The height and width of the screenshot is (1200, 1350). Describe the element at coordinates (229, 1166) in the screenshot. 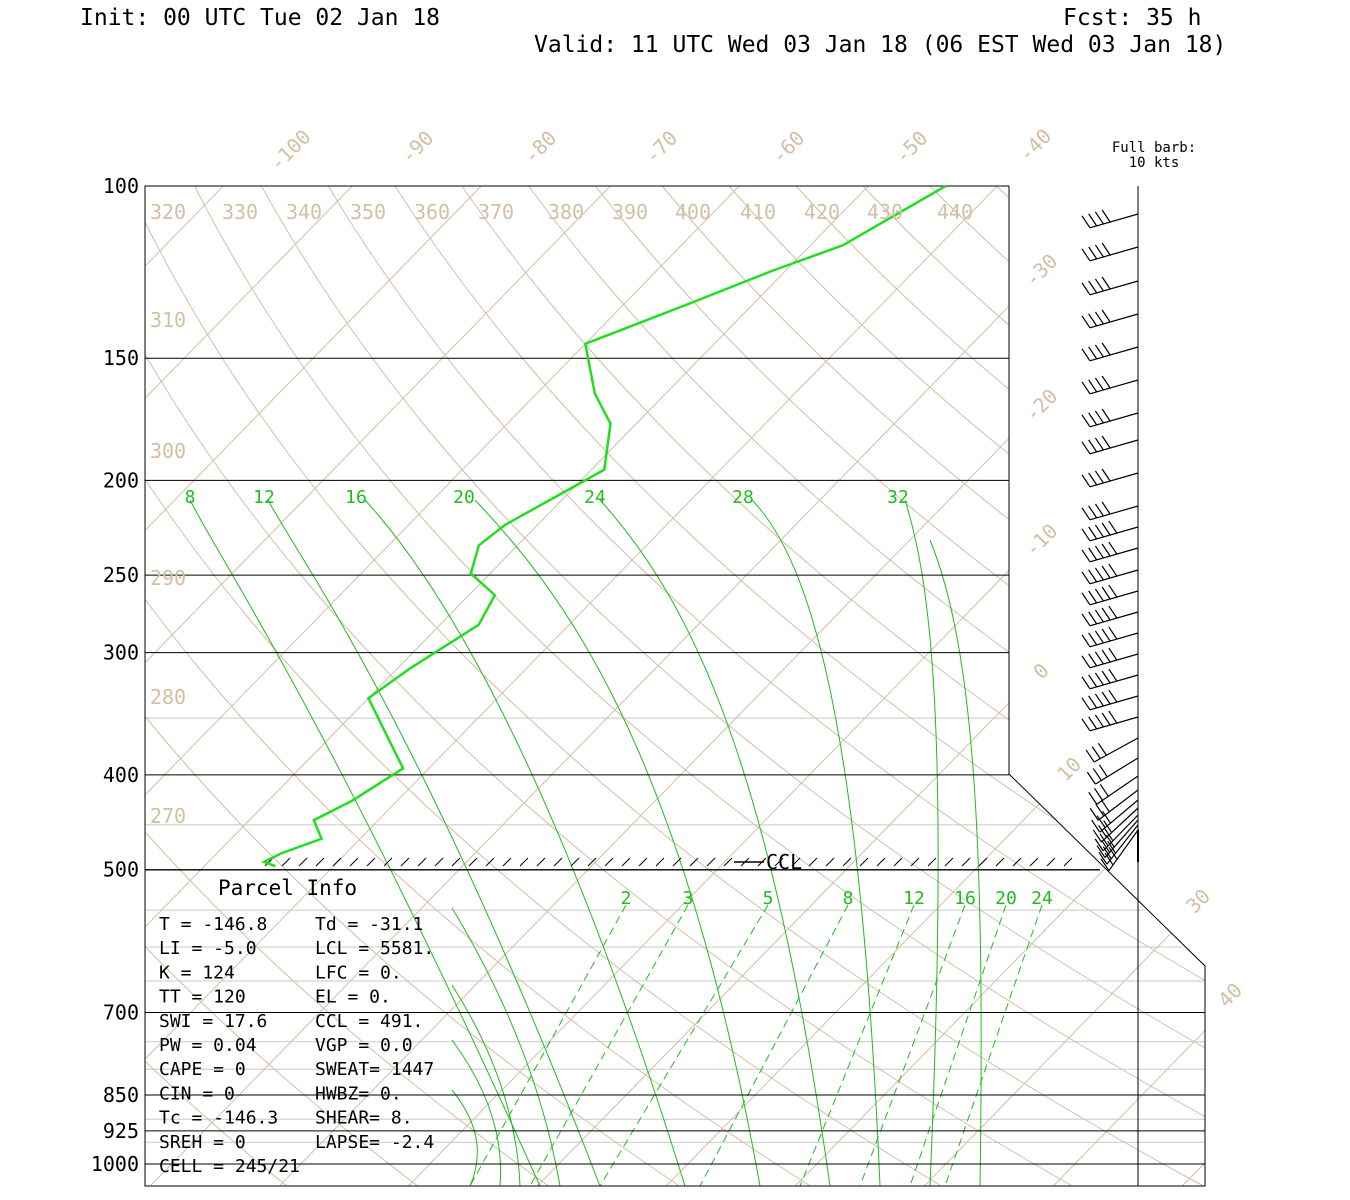

I see `parcel-info-label: CELL = 245/21` at that location.